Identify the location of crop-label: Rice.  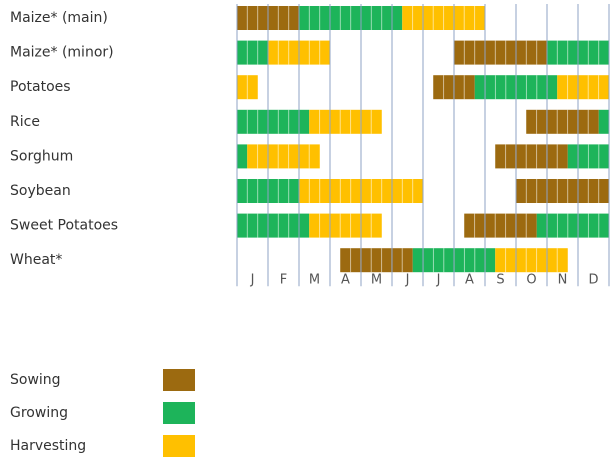
(25, 122).